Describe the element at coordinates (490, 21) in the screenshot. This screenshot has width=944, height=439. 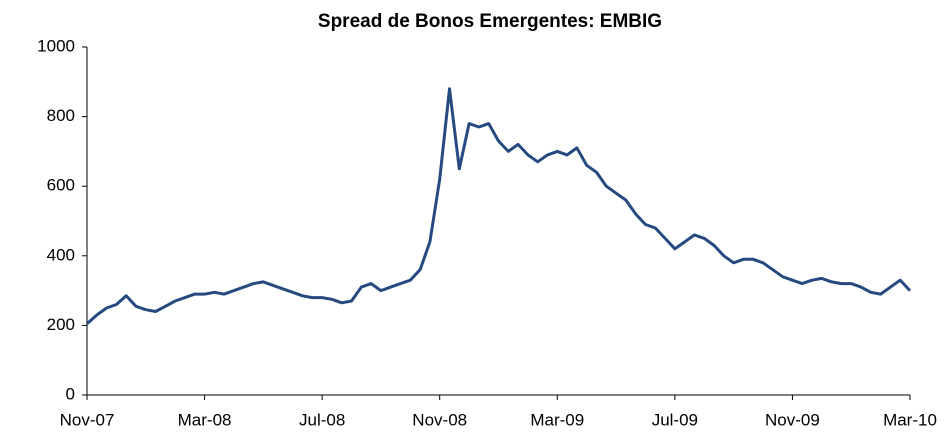
I see `chart-title: Spread de Bonos Emergentes: EMBIG` at that location.